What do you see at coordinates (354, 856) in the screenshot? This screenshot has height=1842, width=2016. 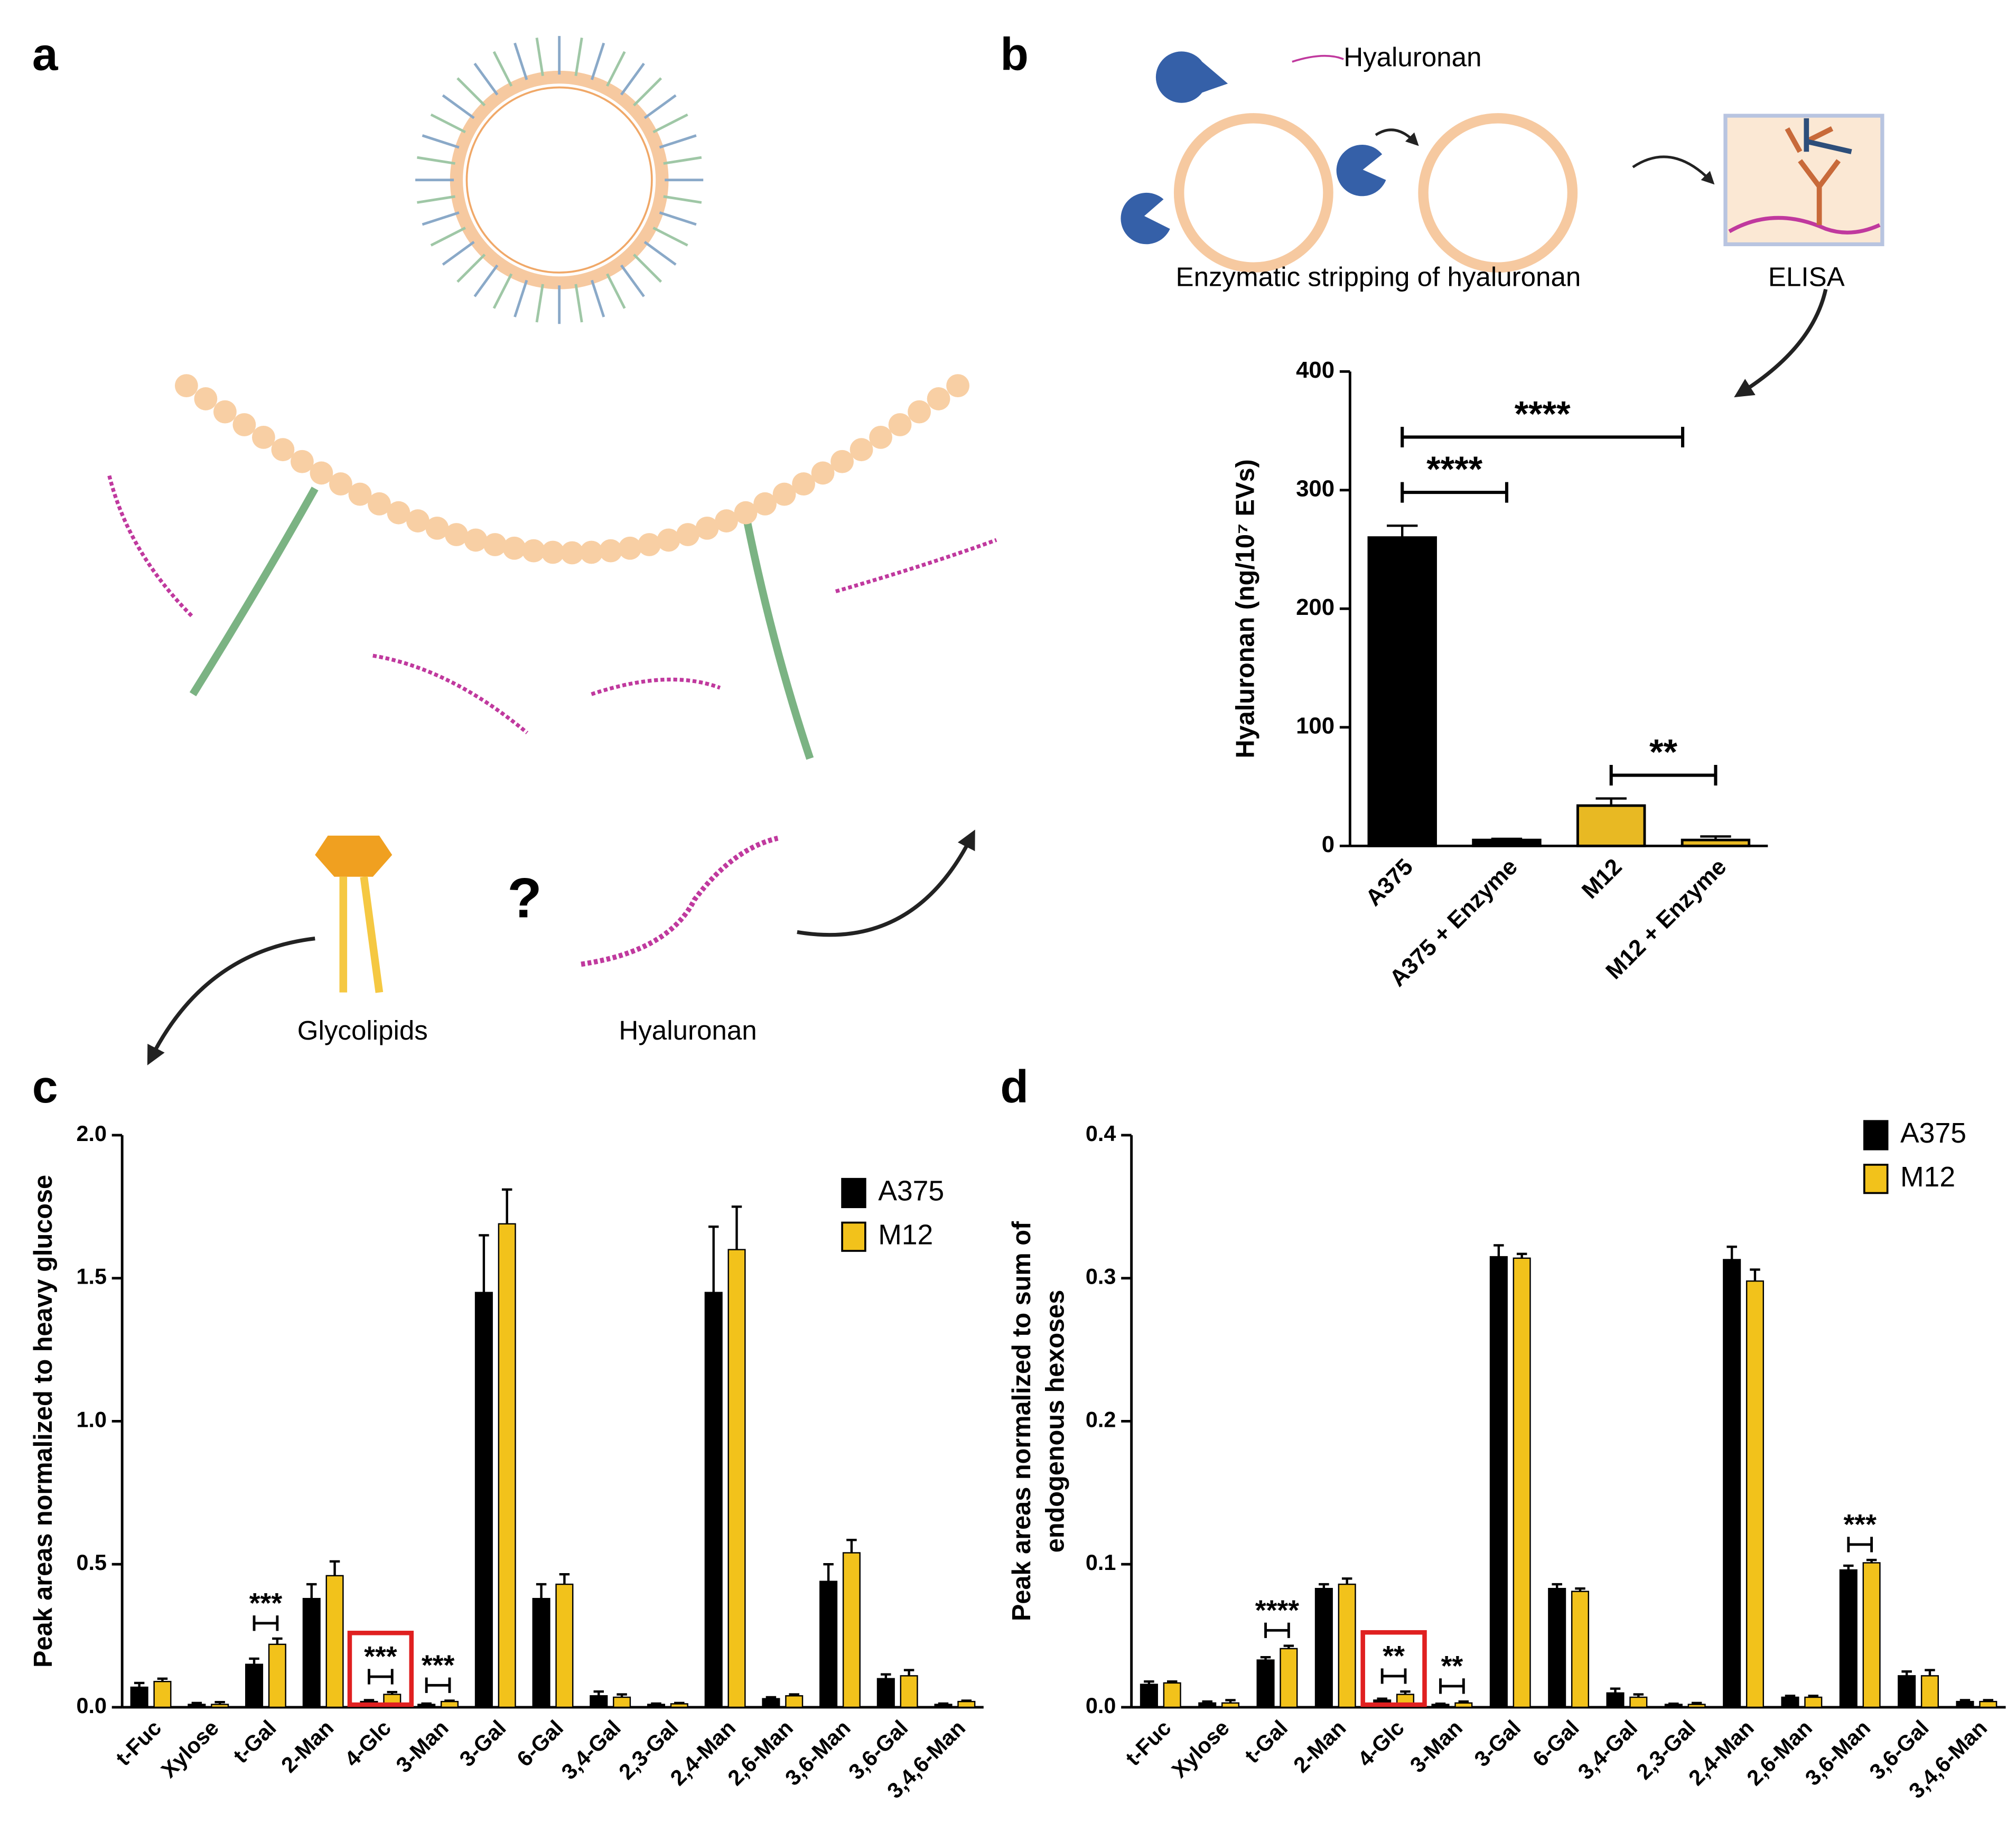 I see `glycolipid-head` at bounding box center [354, 856].